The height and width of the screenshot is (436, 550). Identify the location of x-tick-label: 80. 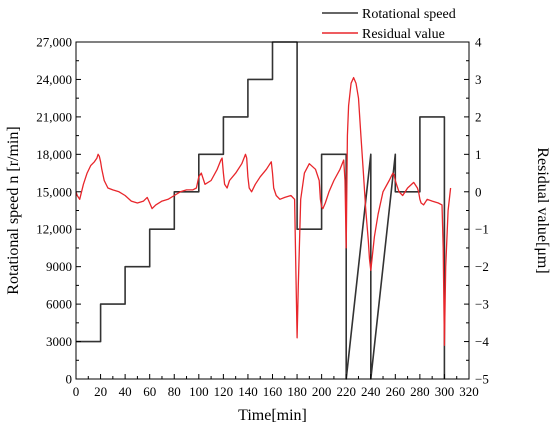
(174, 391).